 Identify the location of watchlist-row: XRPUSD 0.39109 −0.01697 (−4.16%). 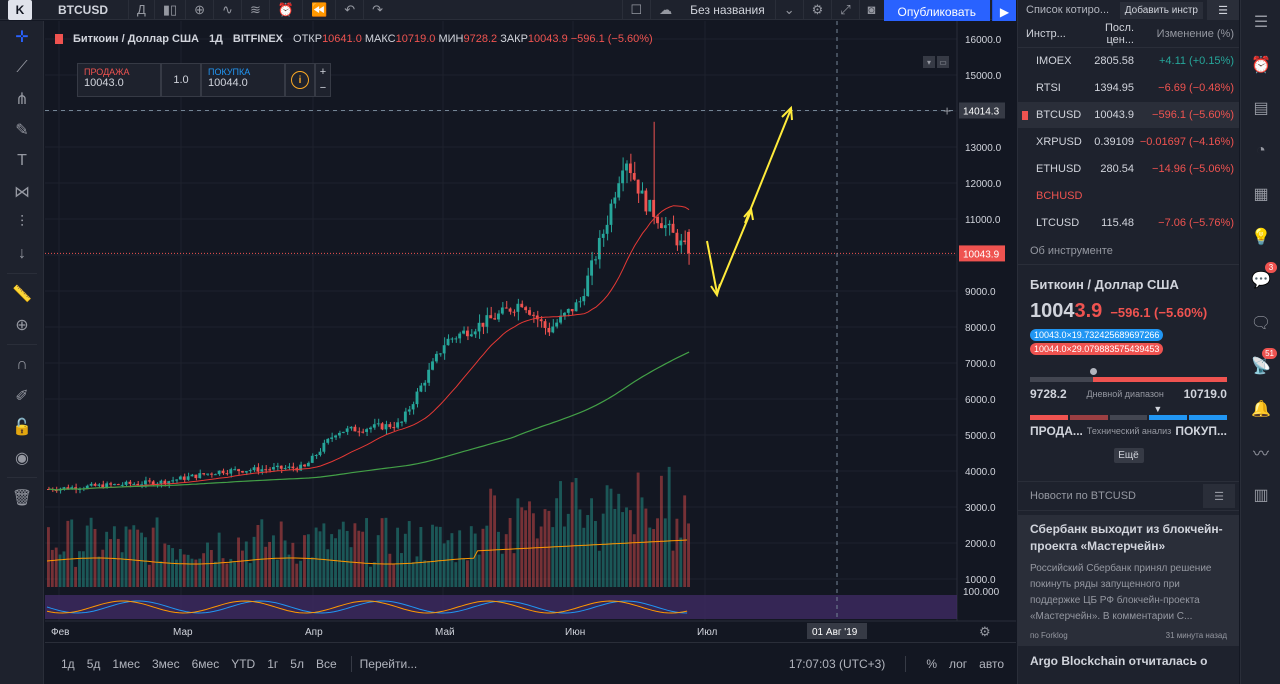
(1128, 142).